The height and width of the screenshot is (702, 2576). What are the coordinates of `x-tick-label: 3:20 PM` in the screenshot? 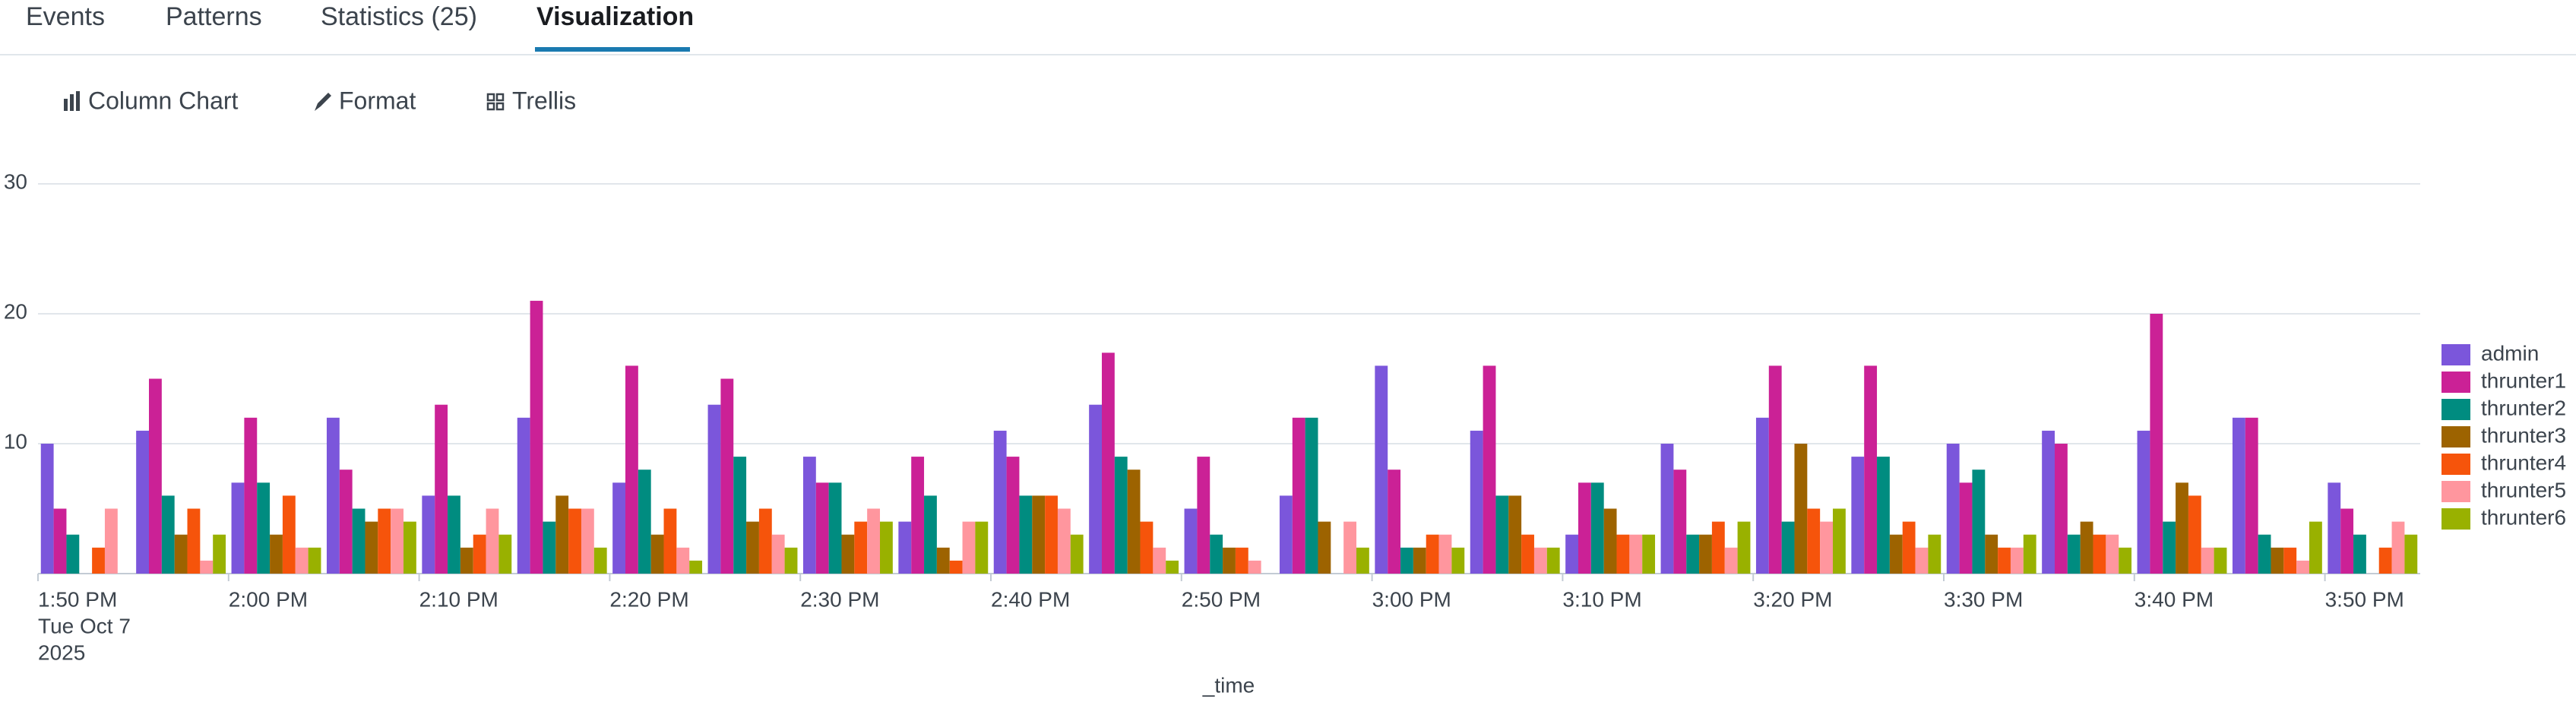 It's located at (1792, 599).